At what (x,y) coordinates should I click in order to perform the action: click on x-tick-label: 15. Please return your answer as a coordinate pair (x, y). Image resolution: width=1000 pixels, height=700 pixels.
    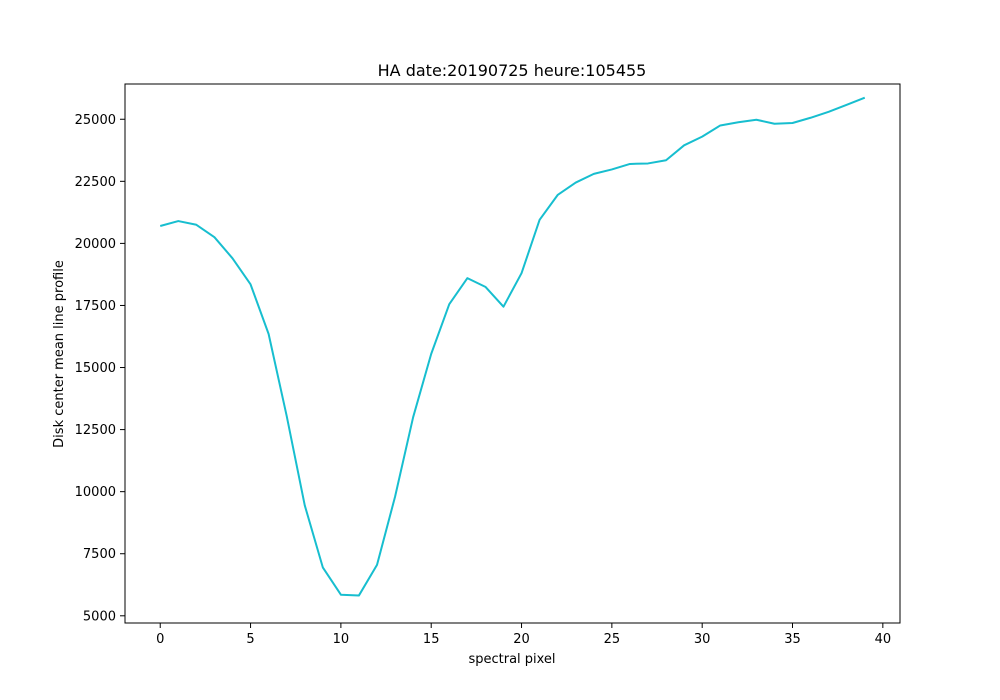
    Looking at the image, I should click on (431, 639).